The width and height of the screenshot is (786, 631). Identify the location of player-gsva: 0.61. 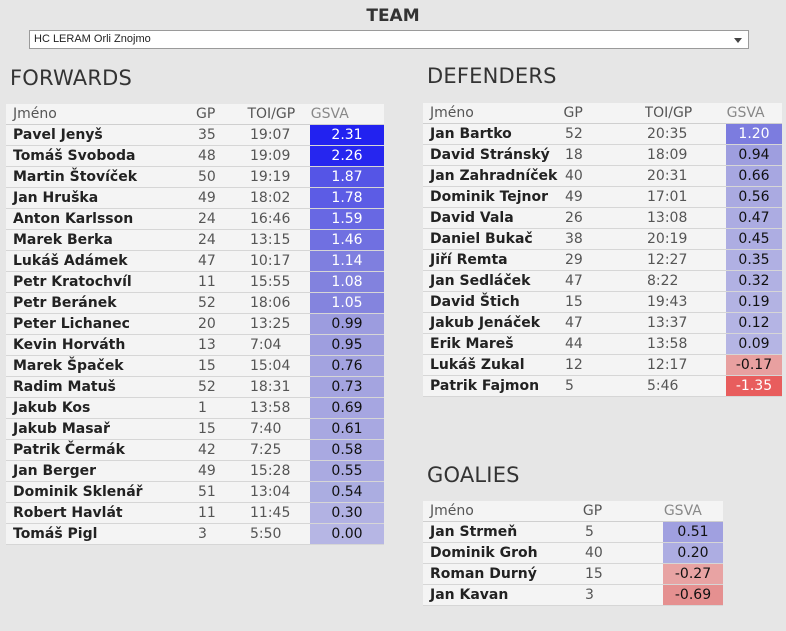
(347, 429).